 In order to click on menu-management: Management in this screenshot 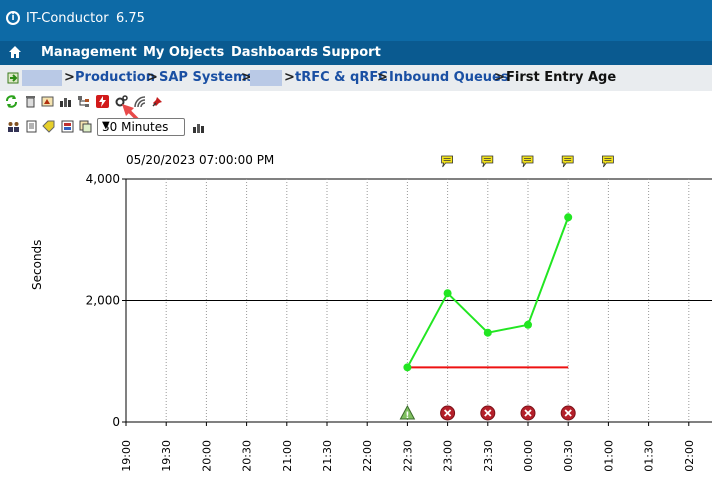, I will do `click(89, 52)`.